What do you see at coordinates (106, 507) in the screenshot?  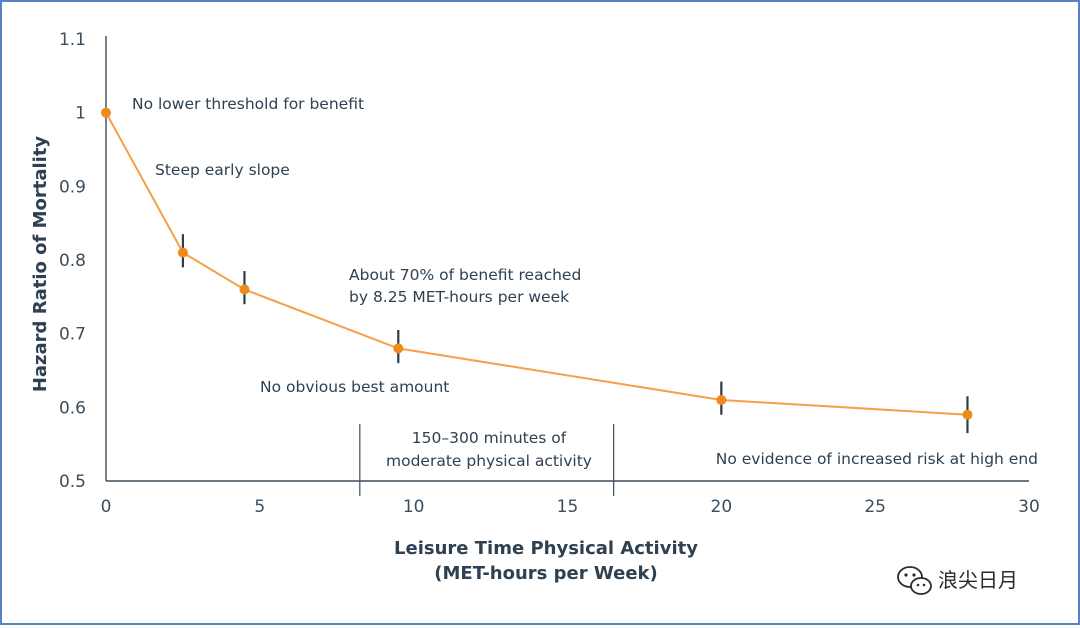 I see `x-tick-label: 0` at bounding box center [106, 507].